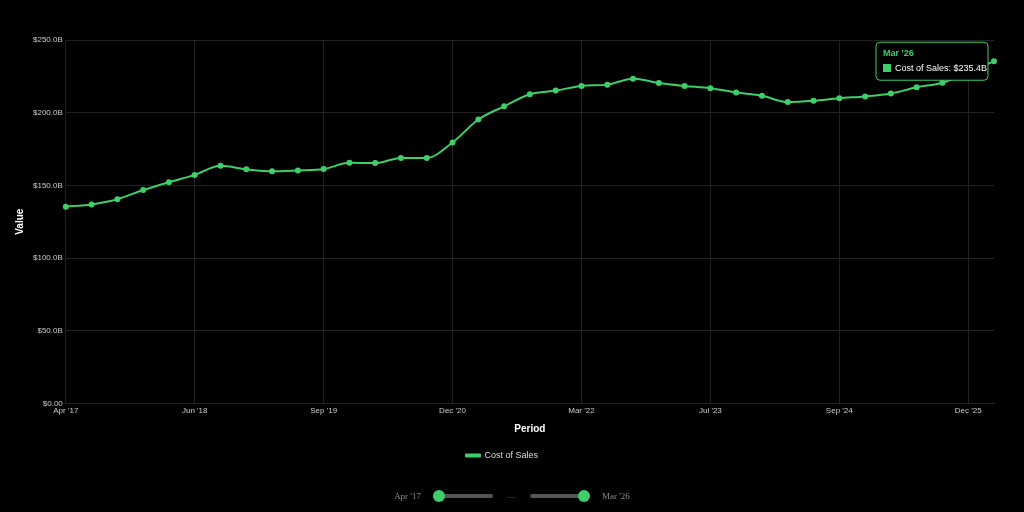  Describe the element at coordinates (195, 411) in the screenshot. I see `x-tick-label: Jun '18` at that location.